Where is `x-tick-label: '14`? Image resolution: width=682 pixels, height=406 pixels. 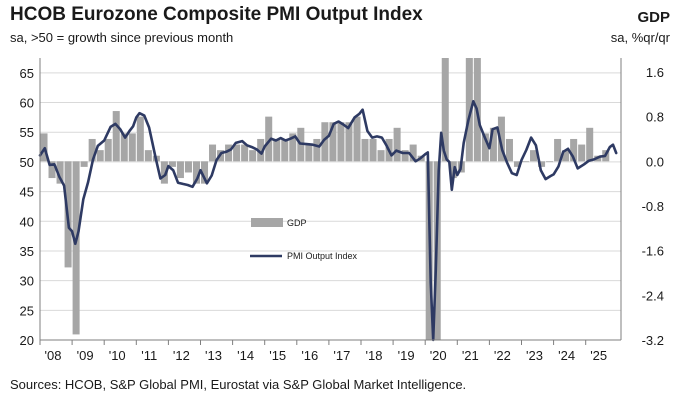
x-tick-label: '14 is located at coordinates (245, 355).